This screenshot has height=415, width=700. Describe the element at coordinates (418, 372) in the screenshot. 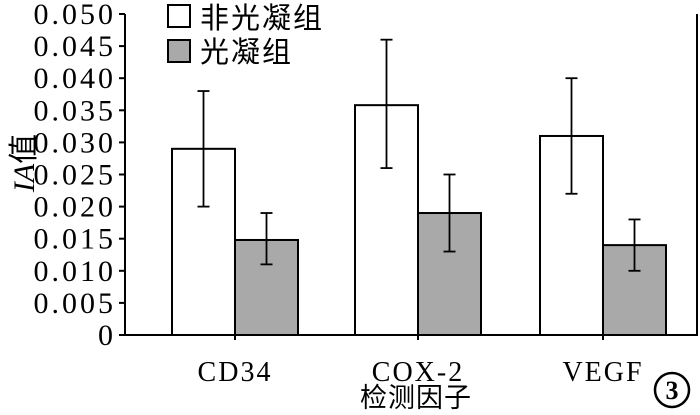

I see `x-tick-label-cox-2: COX-2` at that location.